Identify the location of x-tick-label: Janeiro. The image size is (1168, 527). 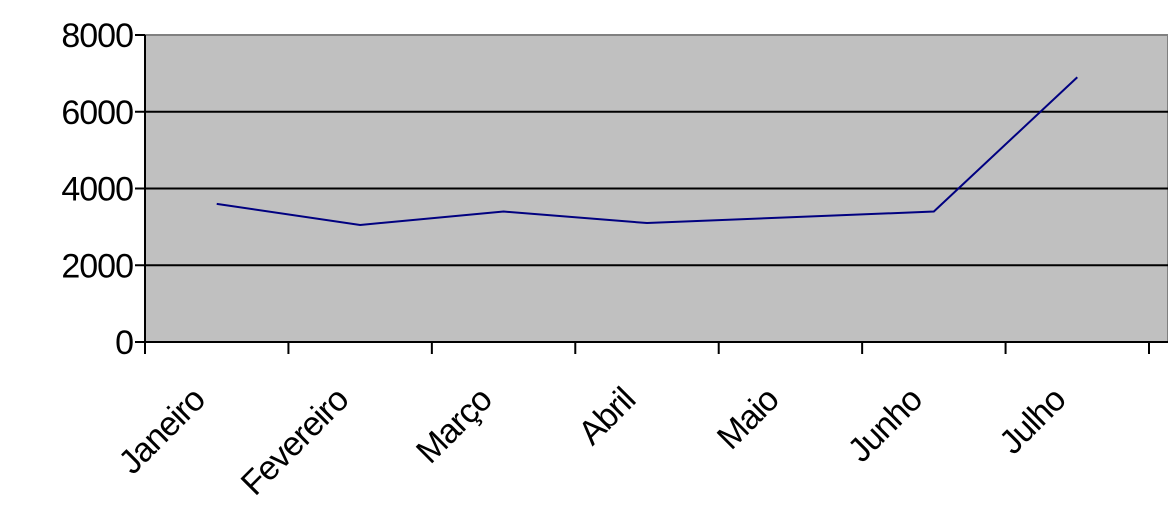
(162, 431).